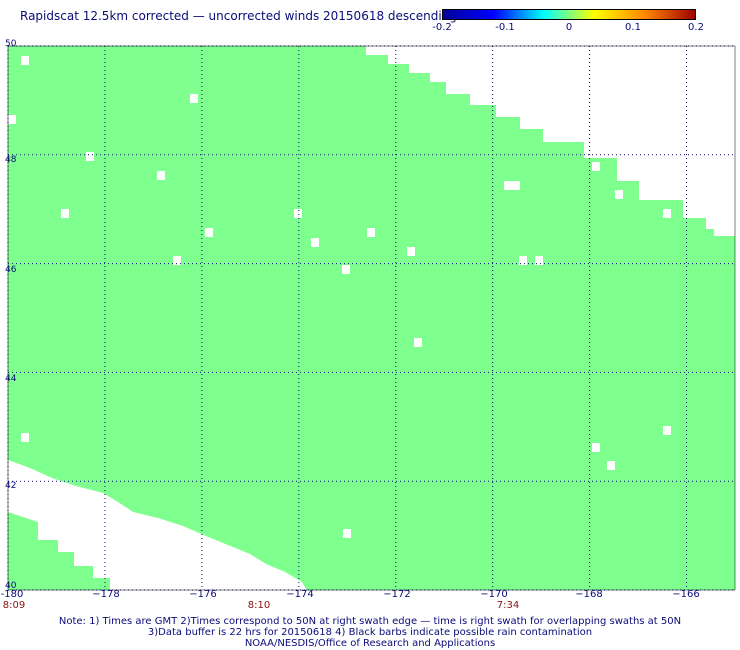 This screenshot has width=740, height=650. Describe the element at coordinates (11, 379) in the screenshot. I see `lat-label-44: 44` at that location.